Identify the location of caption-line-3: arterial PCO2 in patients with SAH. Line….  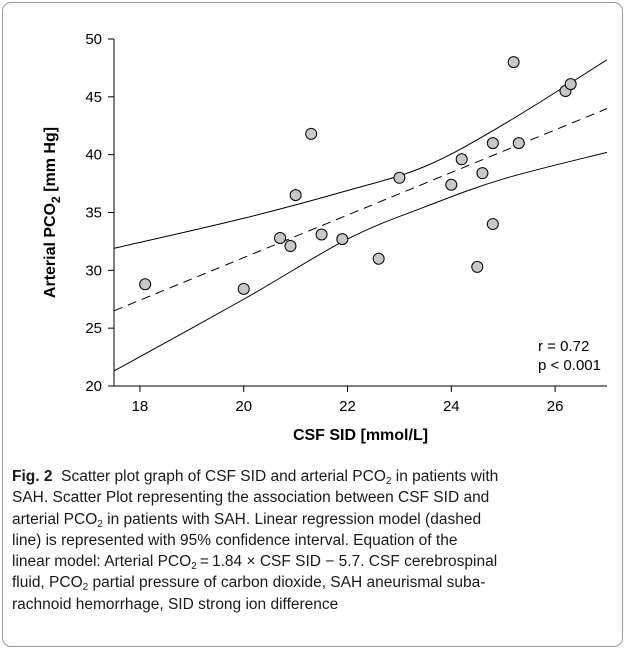
(314, 519).